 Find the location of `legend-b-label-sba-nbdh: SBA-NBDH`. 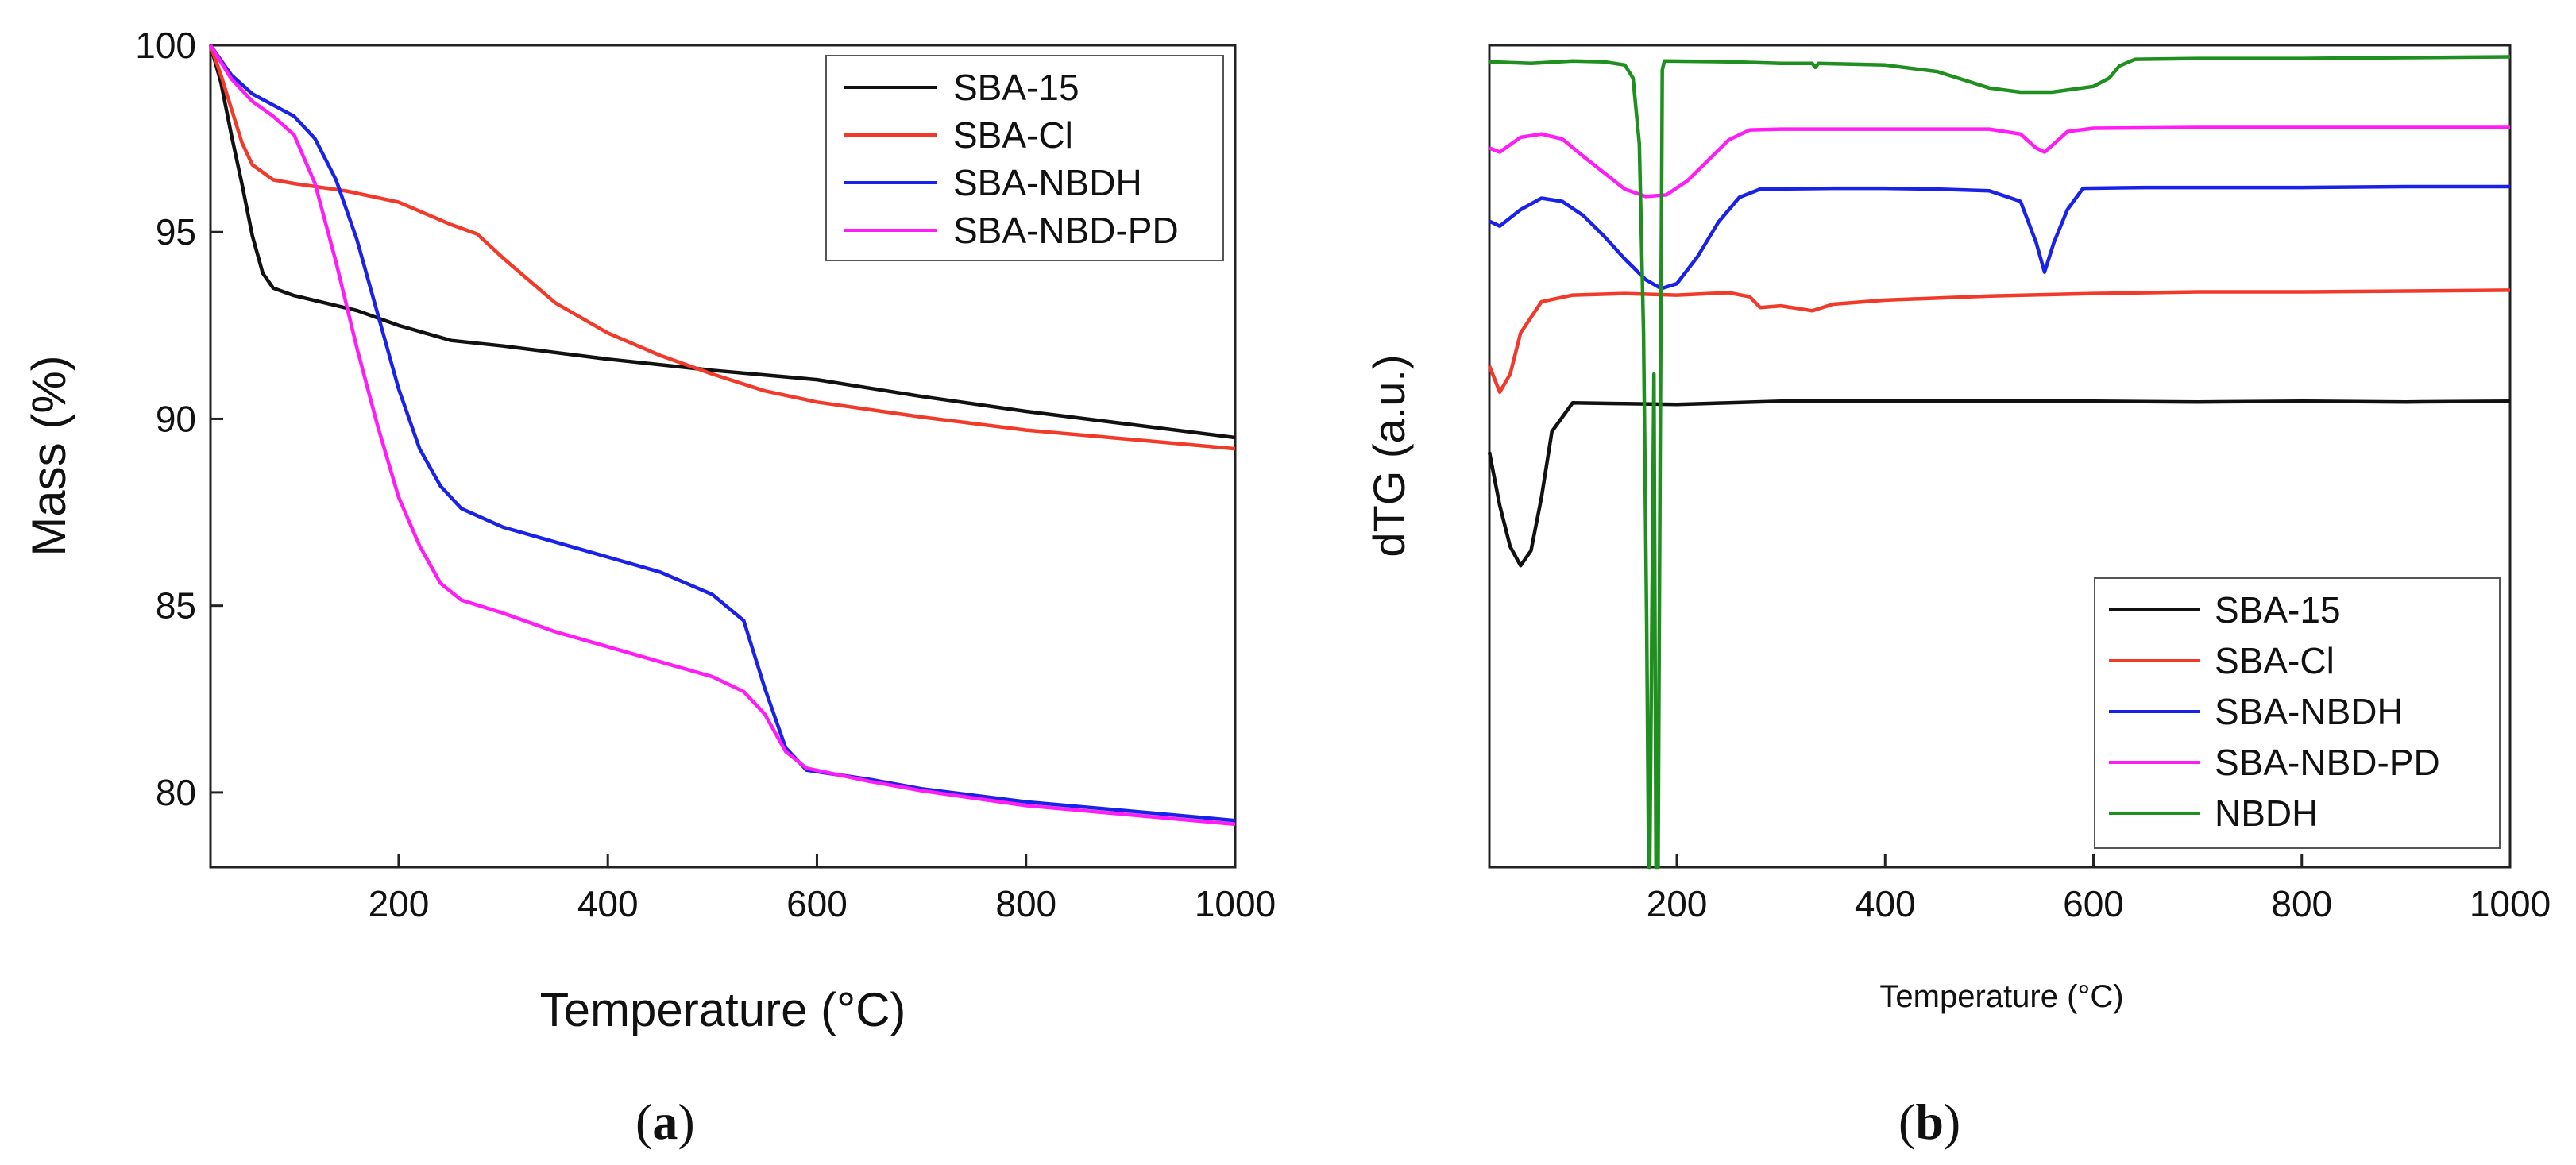

legend-b-label-sba-nbdh: SBA-NBDH is located at coordinates (2309, 711).